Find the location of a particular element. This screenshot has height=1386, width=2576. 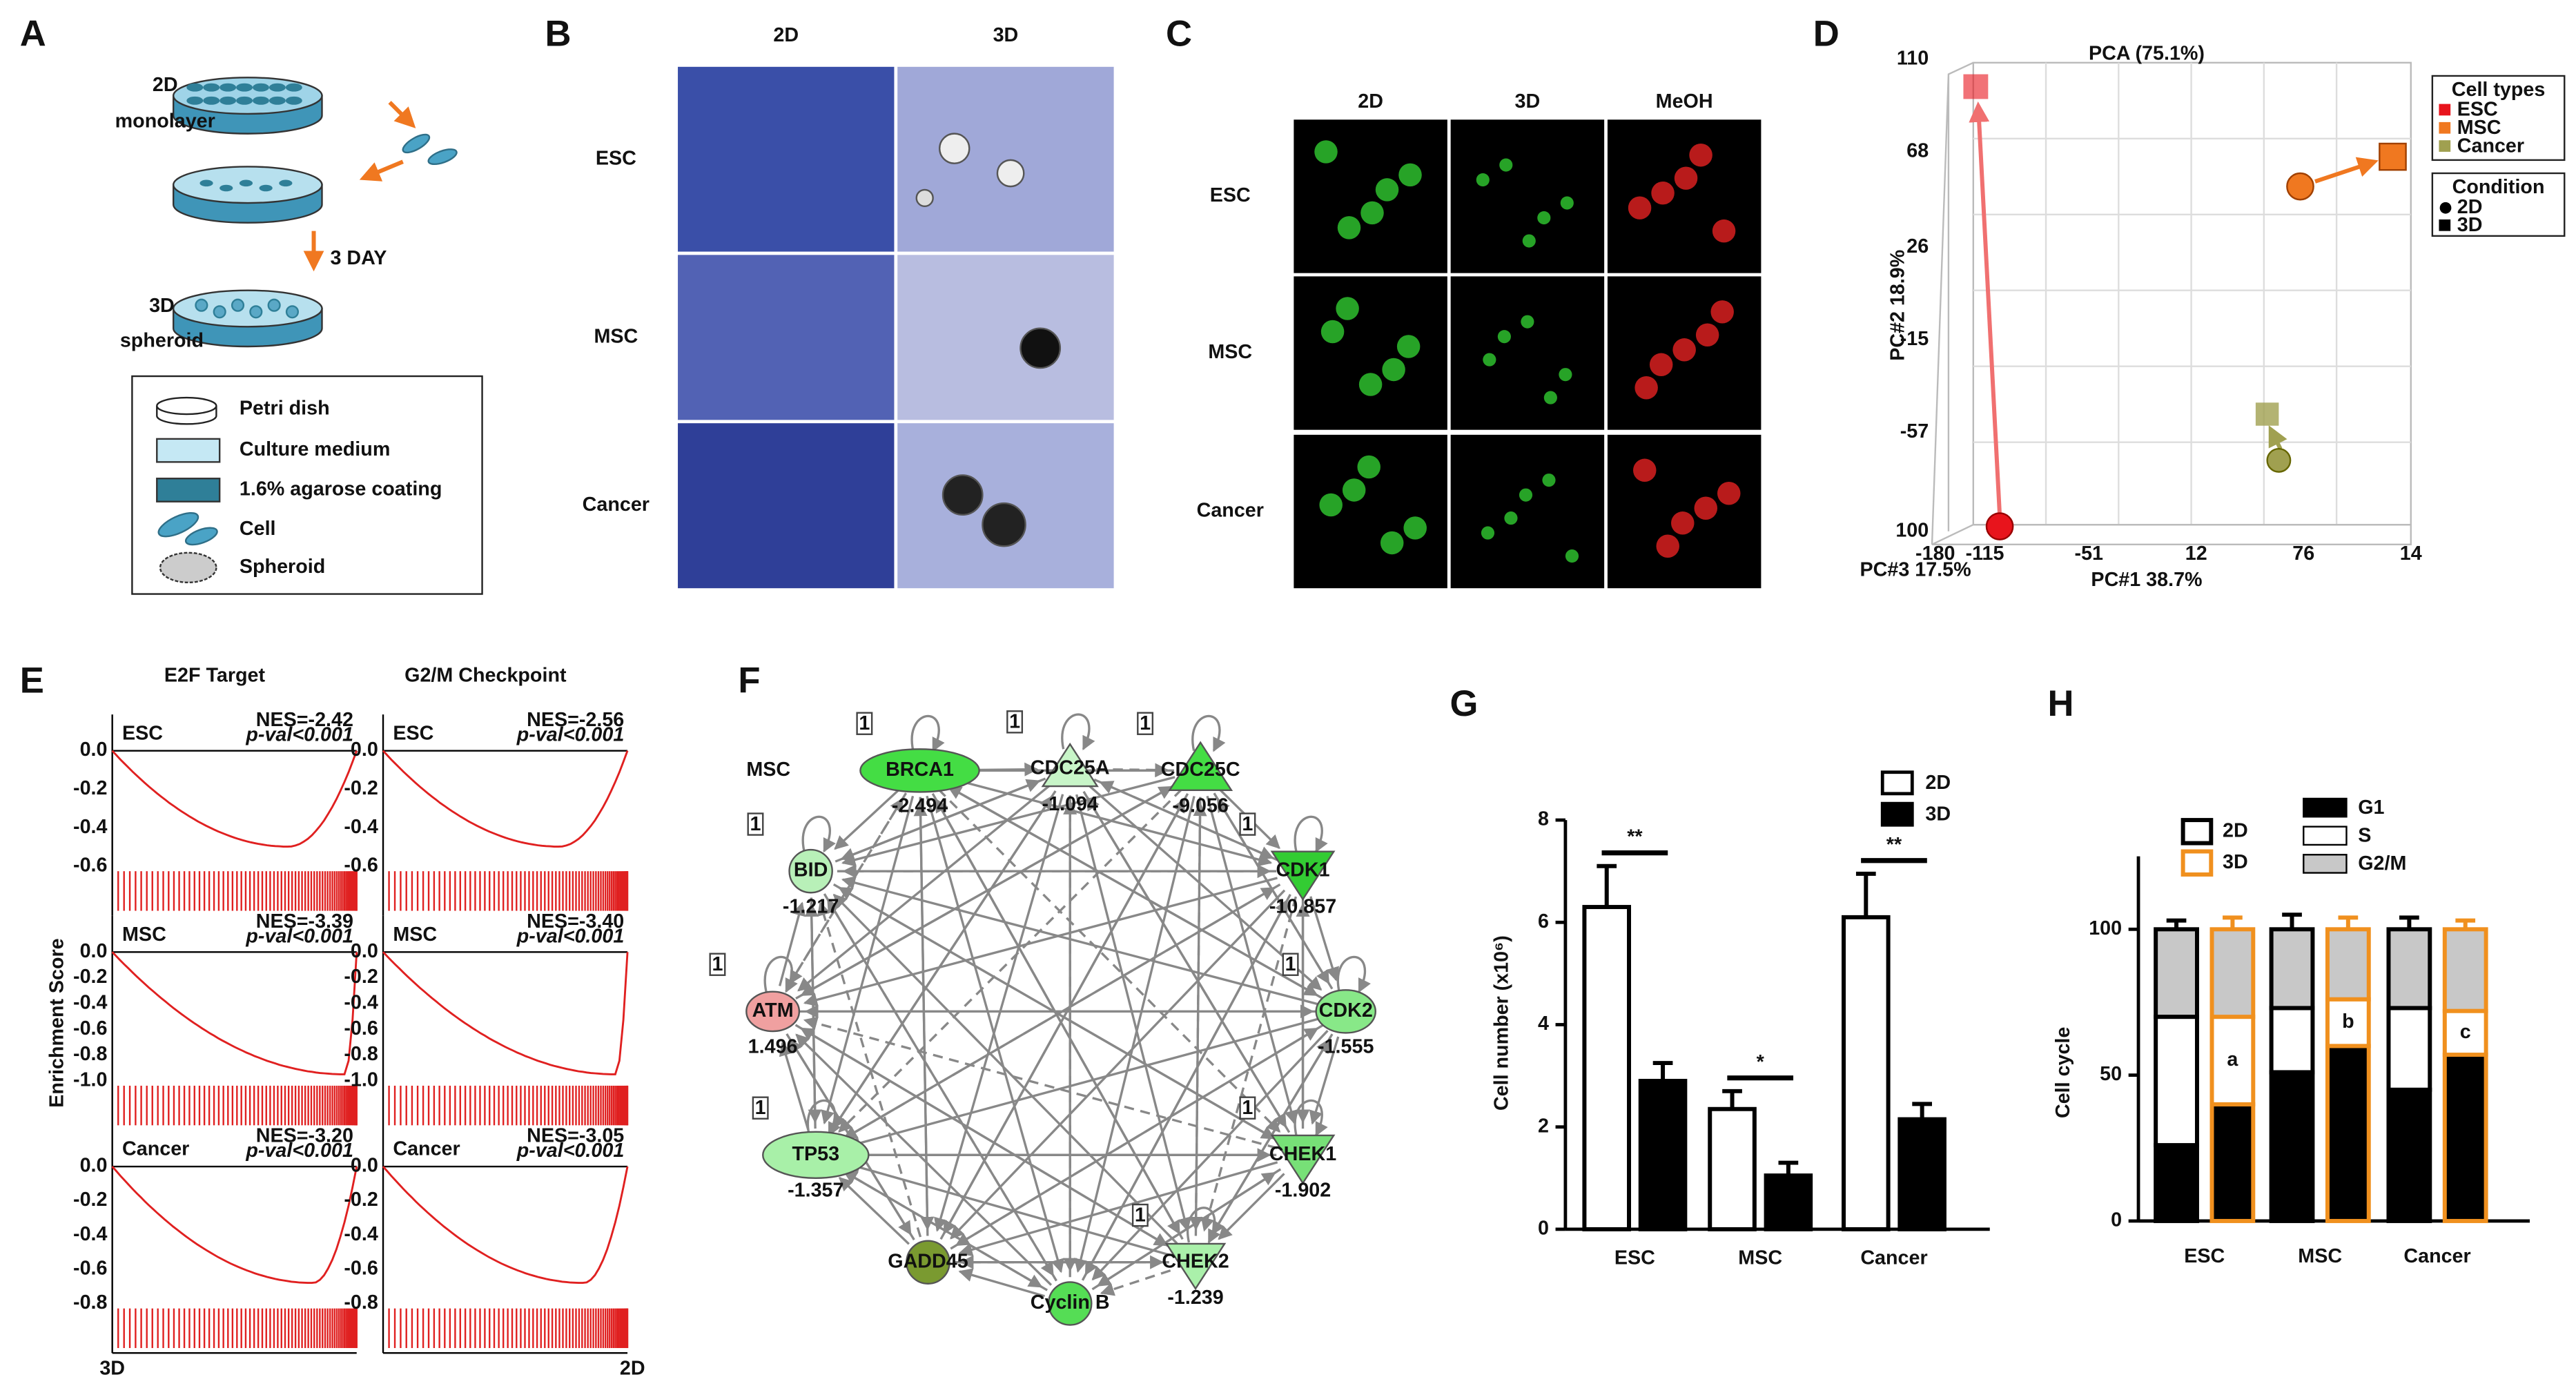

arrow is located at coordinates (402, 114).